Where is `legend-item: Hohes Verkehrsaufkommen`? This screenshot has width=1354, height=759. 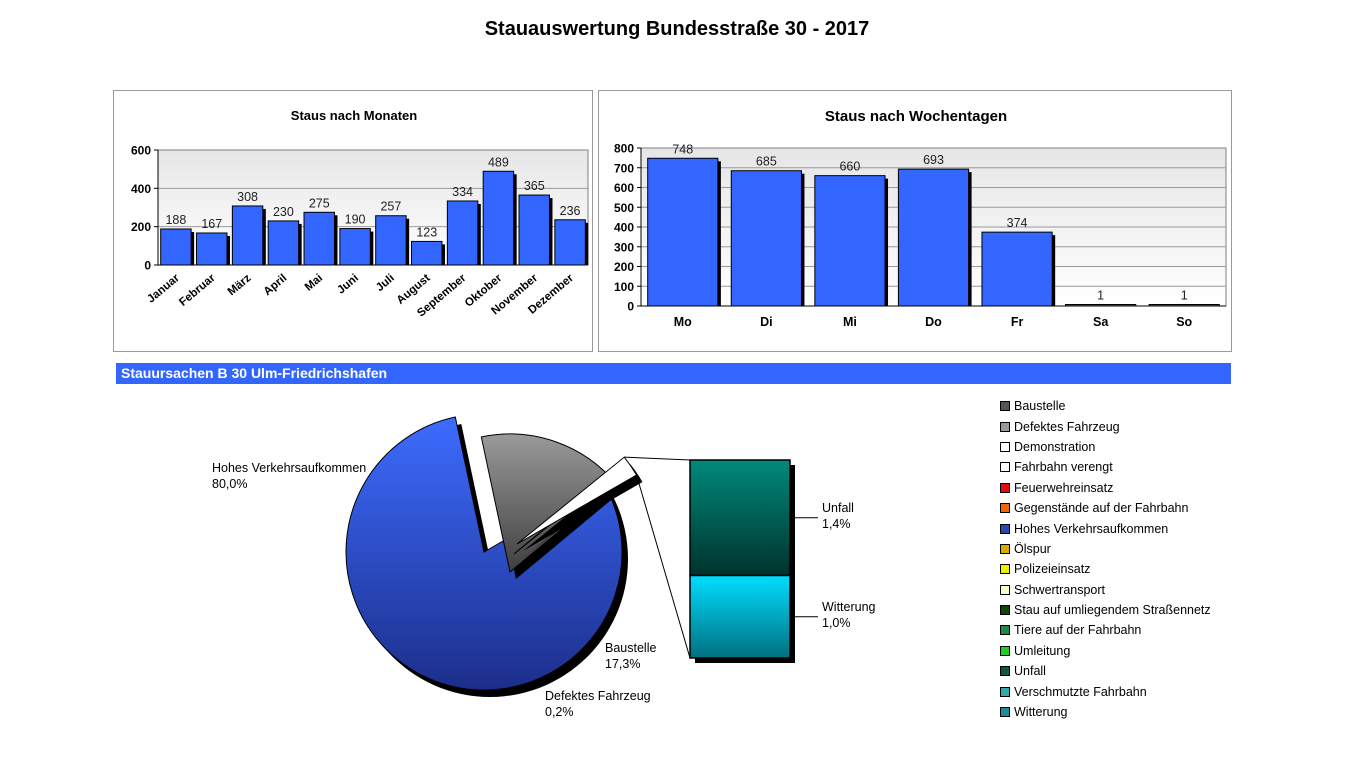 legend-item: Hohes Verkehrsaufkommen is located at coordinates (1105, 528).